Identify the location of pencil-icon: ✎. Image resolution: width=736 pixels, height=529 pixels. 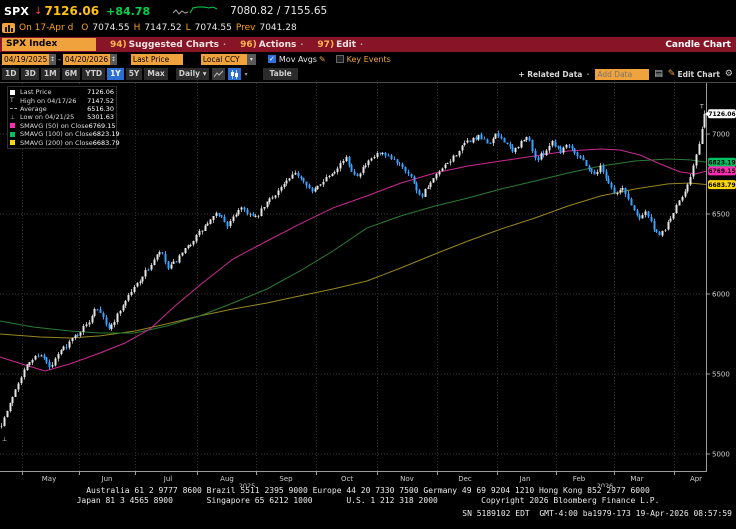
(671, 74).